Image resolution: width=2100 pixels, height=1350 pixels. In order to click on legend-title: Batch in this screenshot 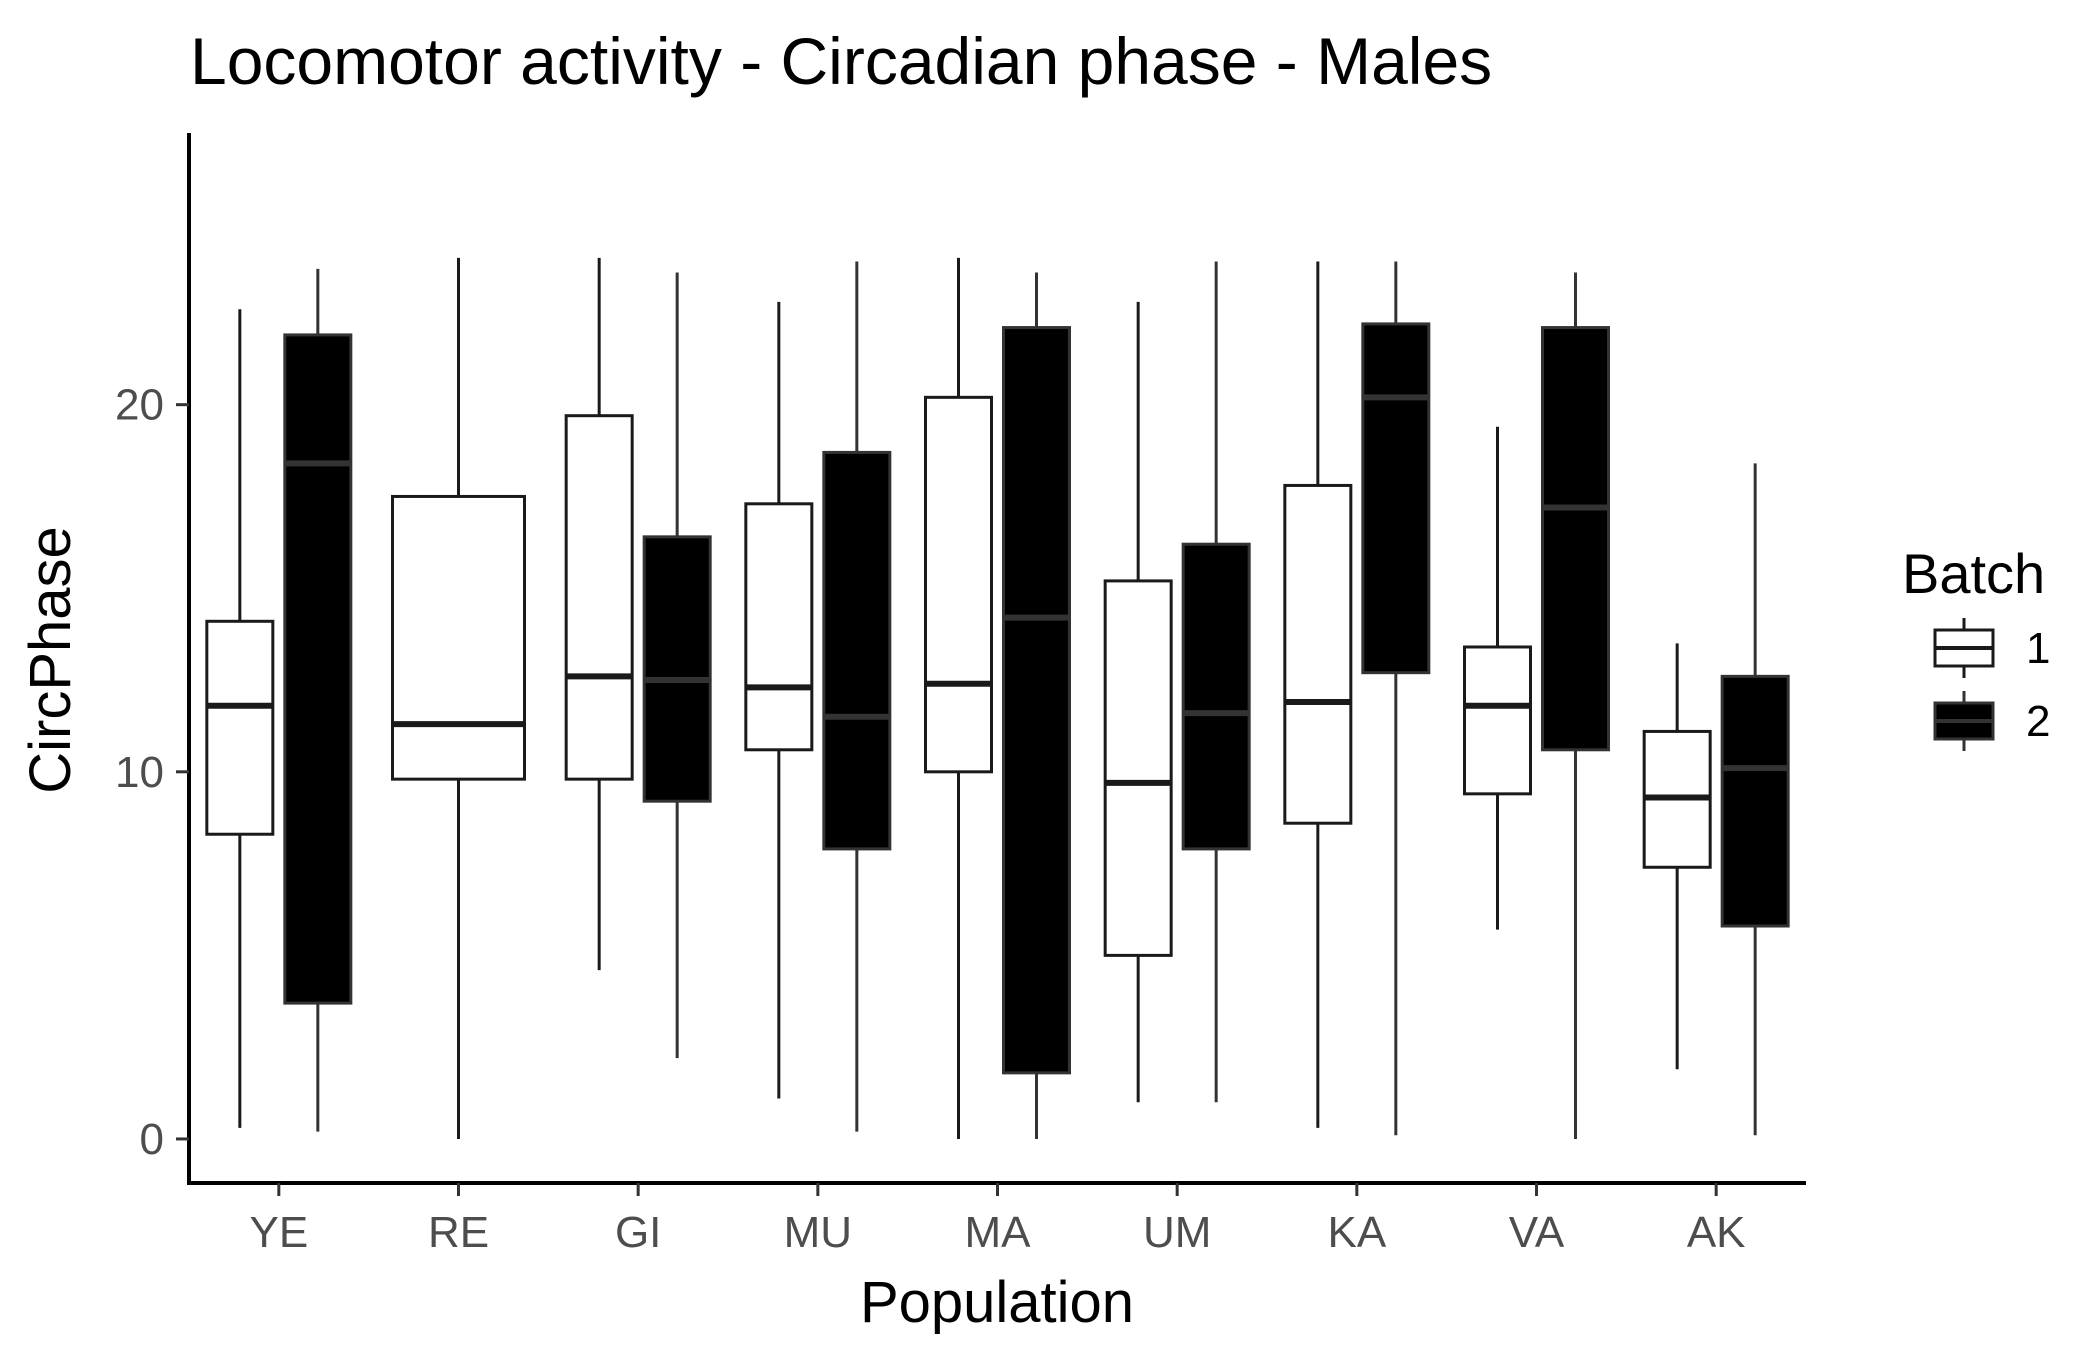, I will do `click(1973, 573)`.